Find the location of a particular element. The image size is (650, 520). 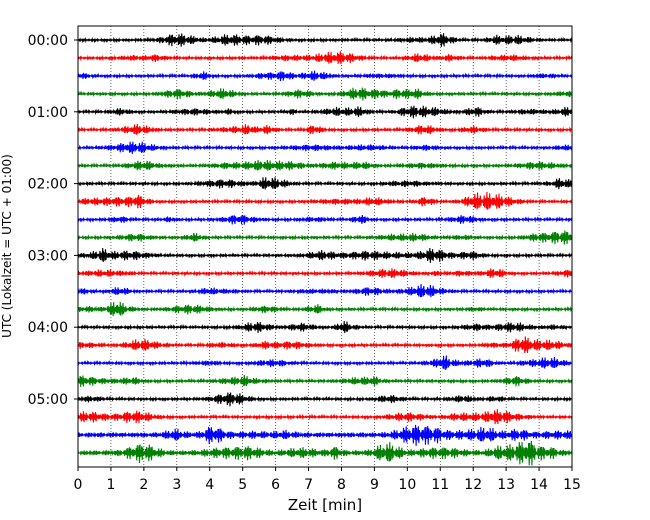

x-tick-label: 2 is located at coordinates (143, 485).